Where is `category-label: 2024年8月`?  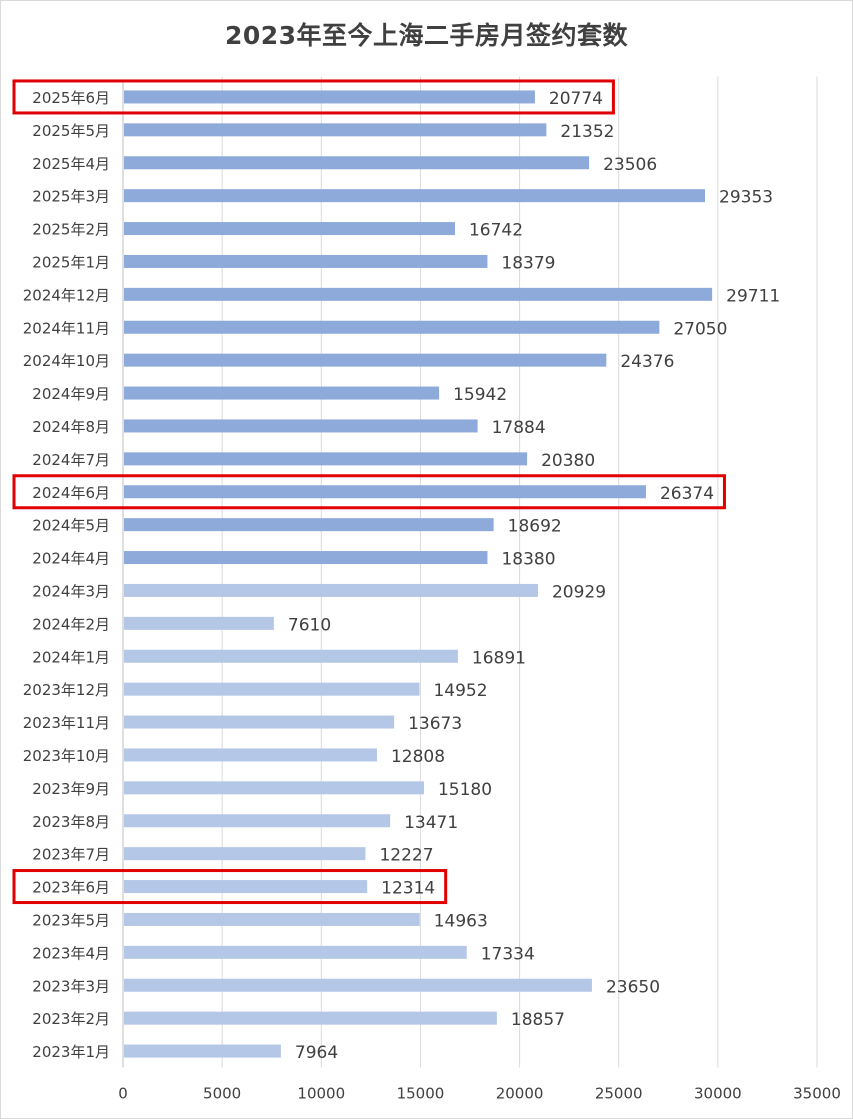 category-label: 2024年8月 is located at coordinates (71, 427).